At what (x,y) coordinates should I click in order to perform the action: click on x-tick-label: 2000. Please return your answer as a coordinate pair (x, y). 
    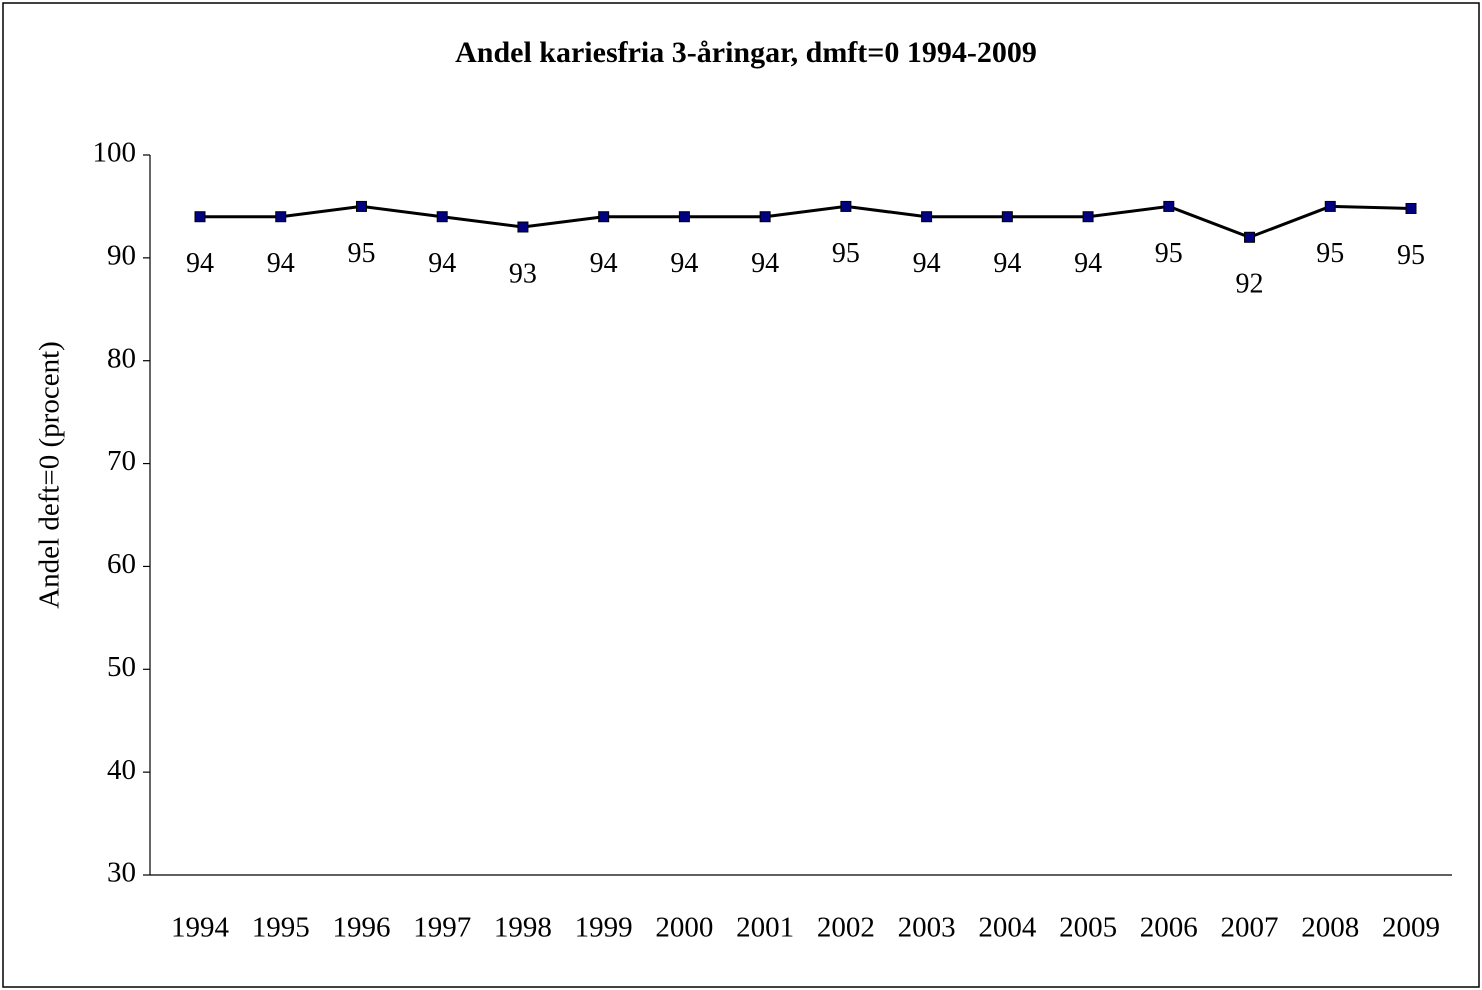
    Looking at the image, I should click on (684, 928).